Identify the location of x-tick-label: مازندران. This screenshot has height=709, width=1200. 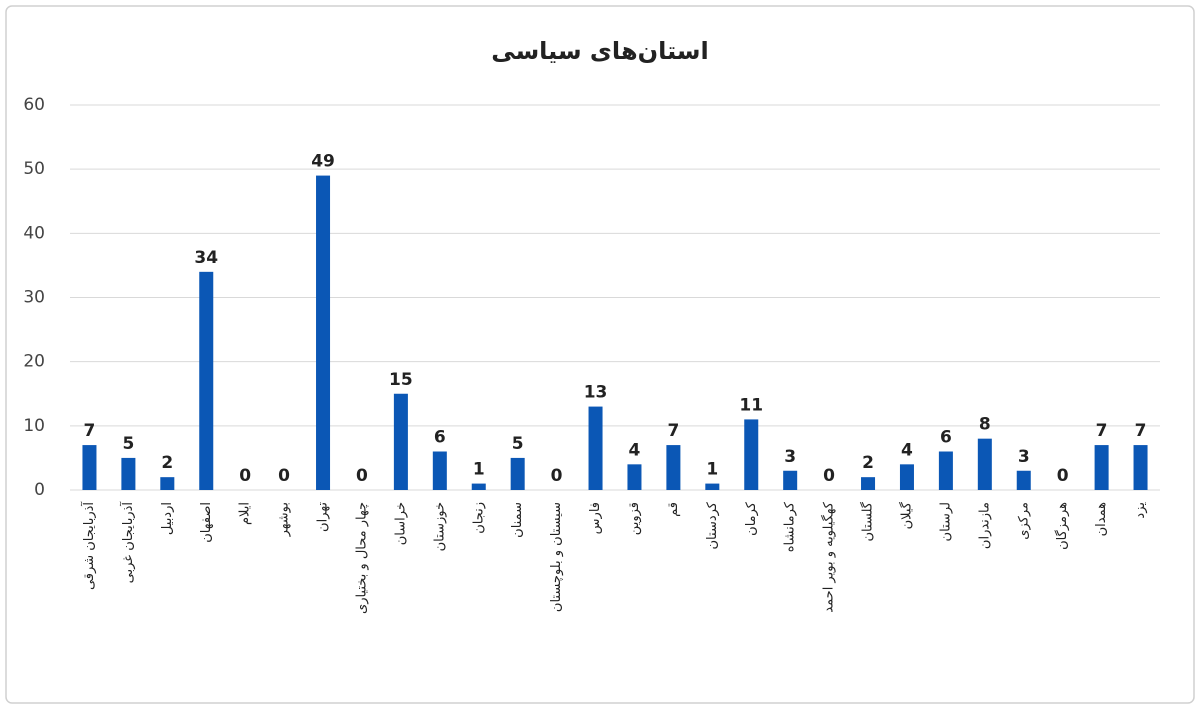
(984, 525).